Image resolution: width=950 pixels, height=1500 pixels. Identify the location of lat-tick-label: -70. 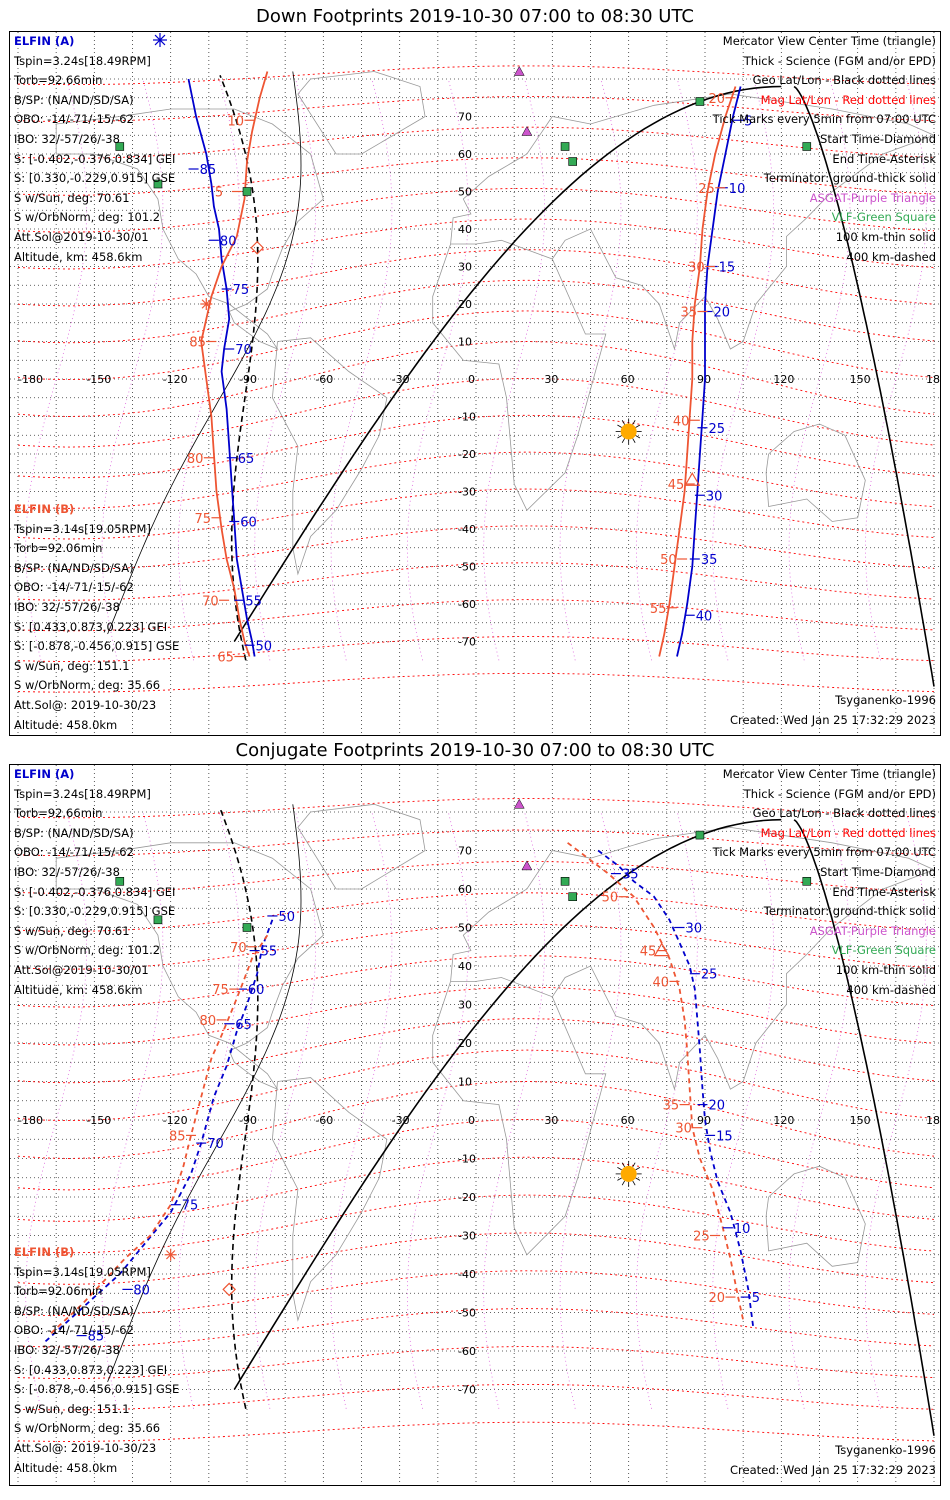
(467, 642).